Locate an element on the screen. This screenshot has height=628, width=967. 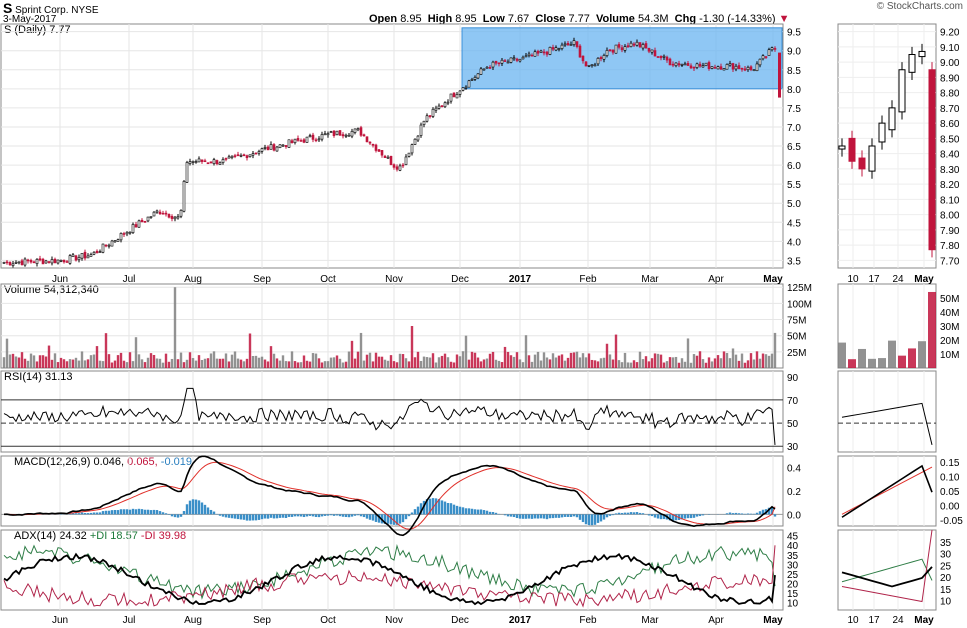
x-tick-label-price: Jul is located at coordinates (129, 279).